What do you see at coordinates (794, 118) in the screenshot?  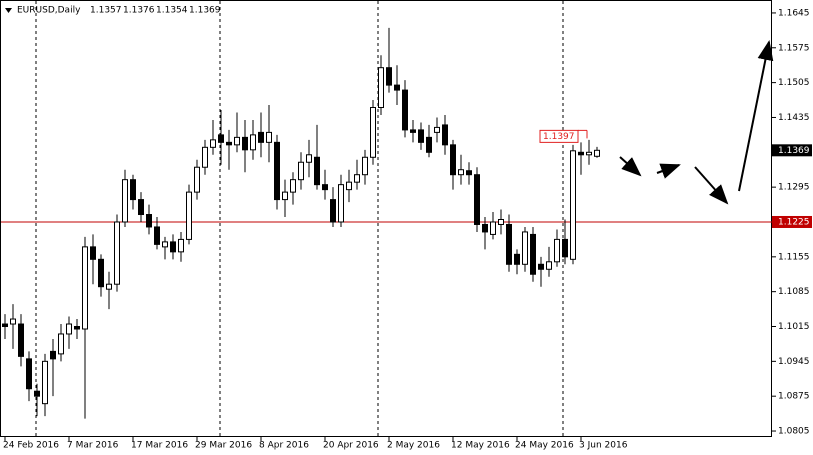 I see `y-tick-label: 1.1435` at bounding box center [794, 118].